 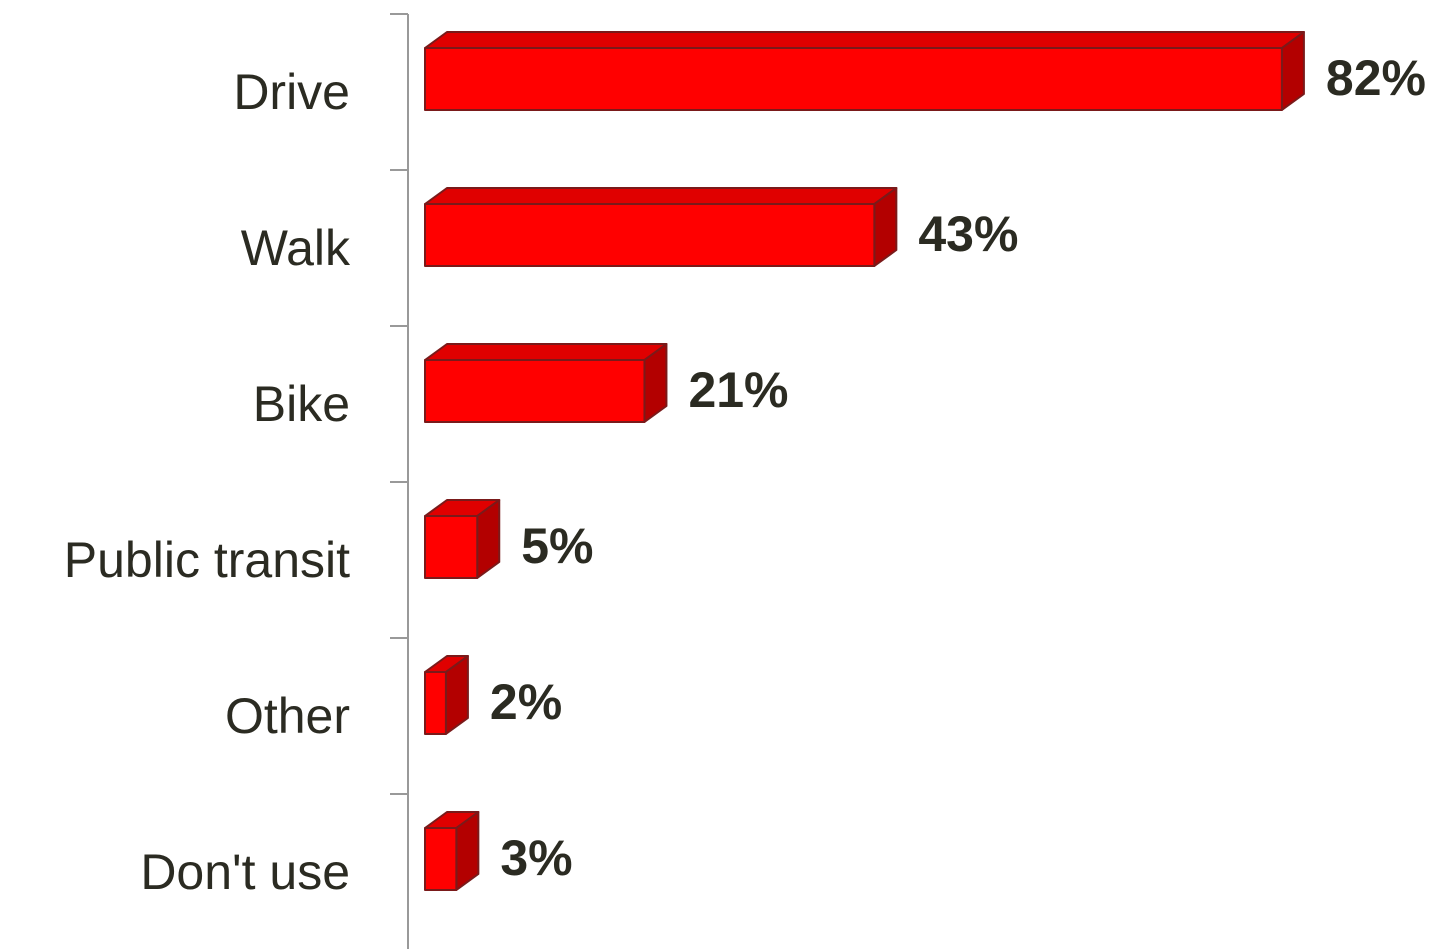 What do you see at coordinates (738, 390) in the screenshot?
I see `data-label: 21%` at bounding box center [738, 390].